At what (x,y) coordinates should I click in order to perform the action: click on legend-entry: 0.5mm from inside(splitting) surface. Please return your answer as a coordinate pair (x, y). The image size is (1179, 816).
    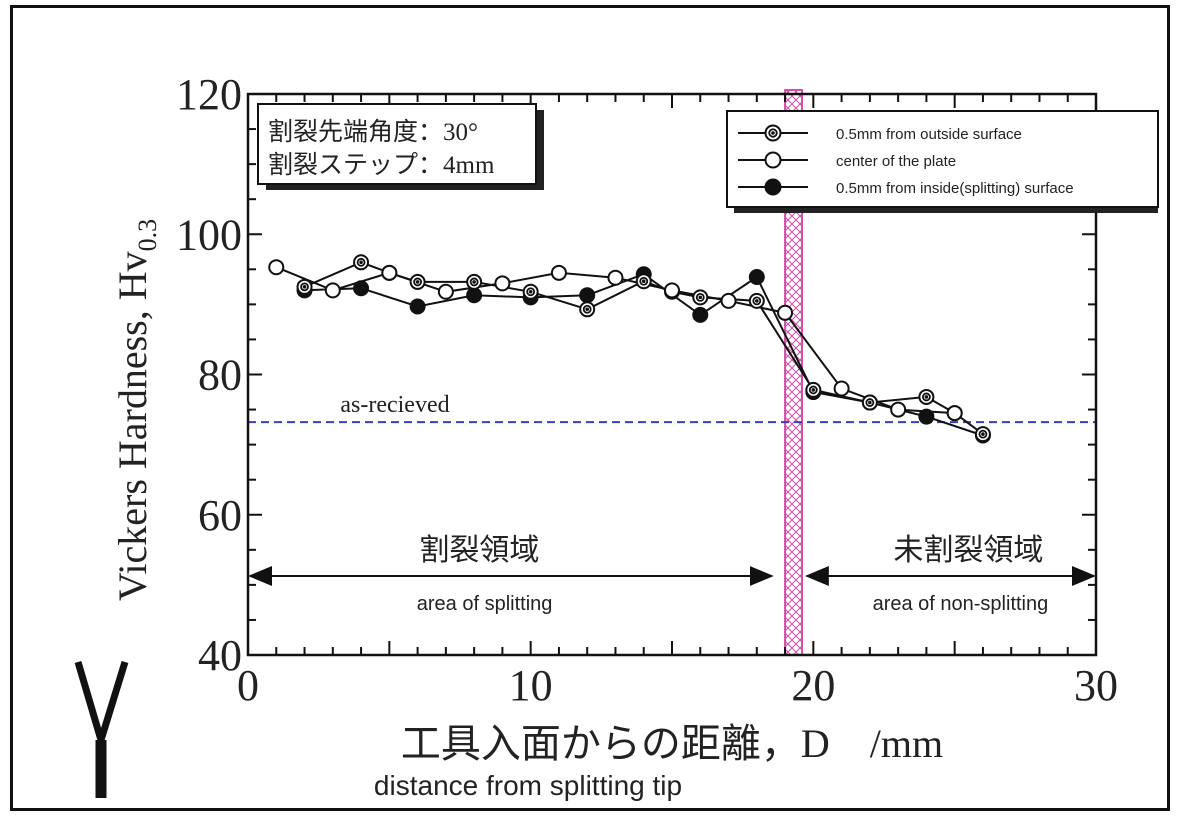
    Looking at the image, I should click on (906, 187).